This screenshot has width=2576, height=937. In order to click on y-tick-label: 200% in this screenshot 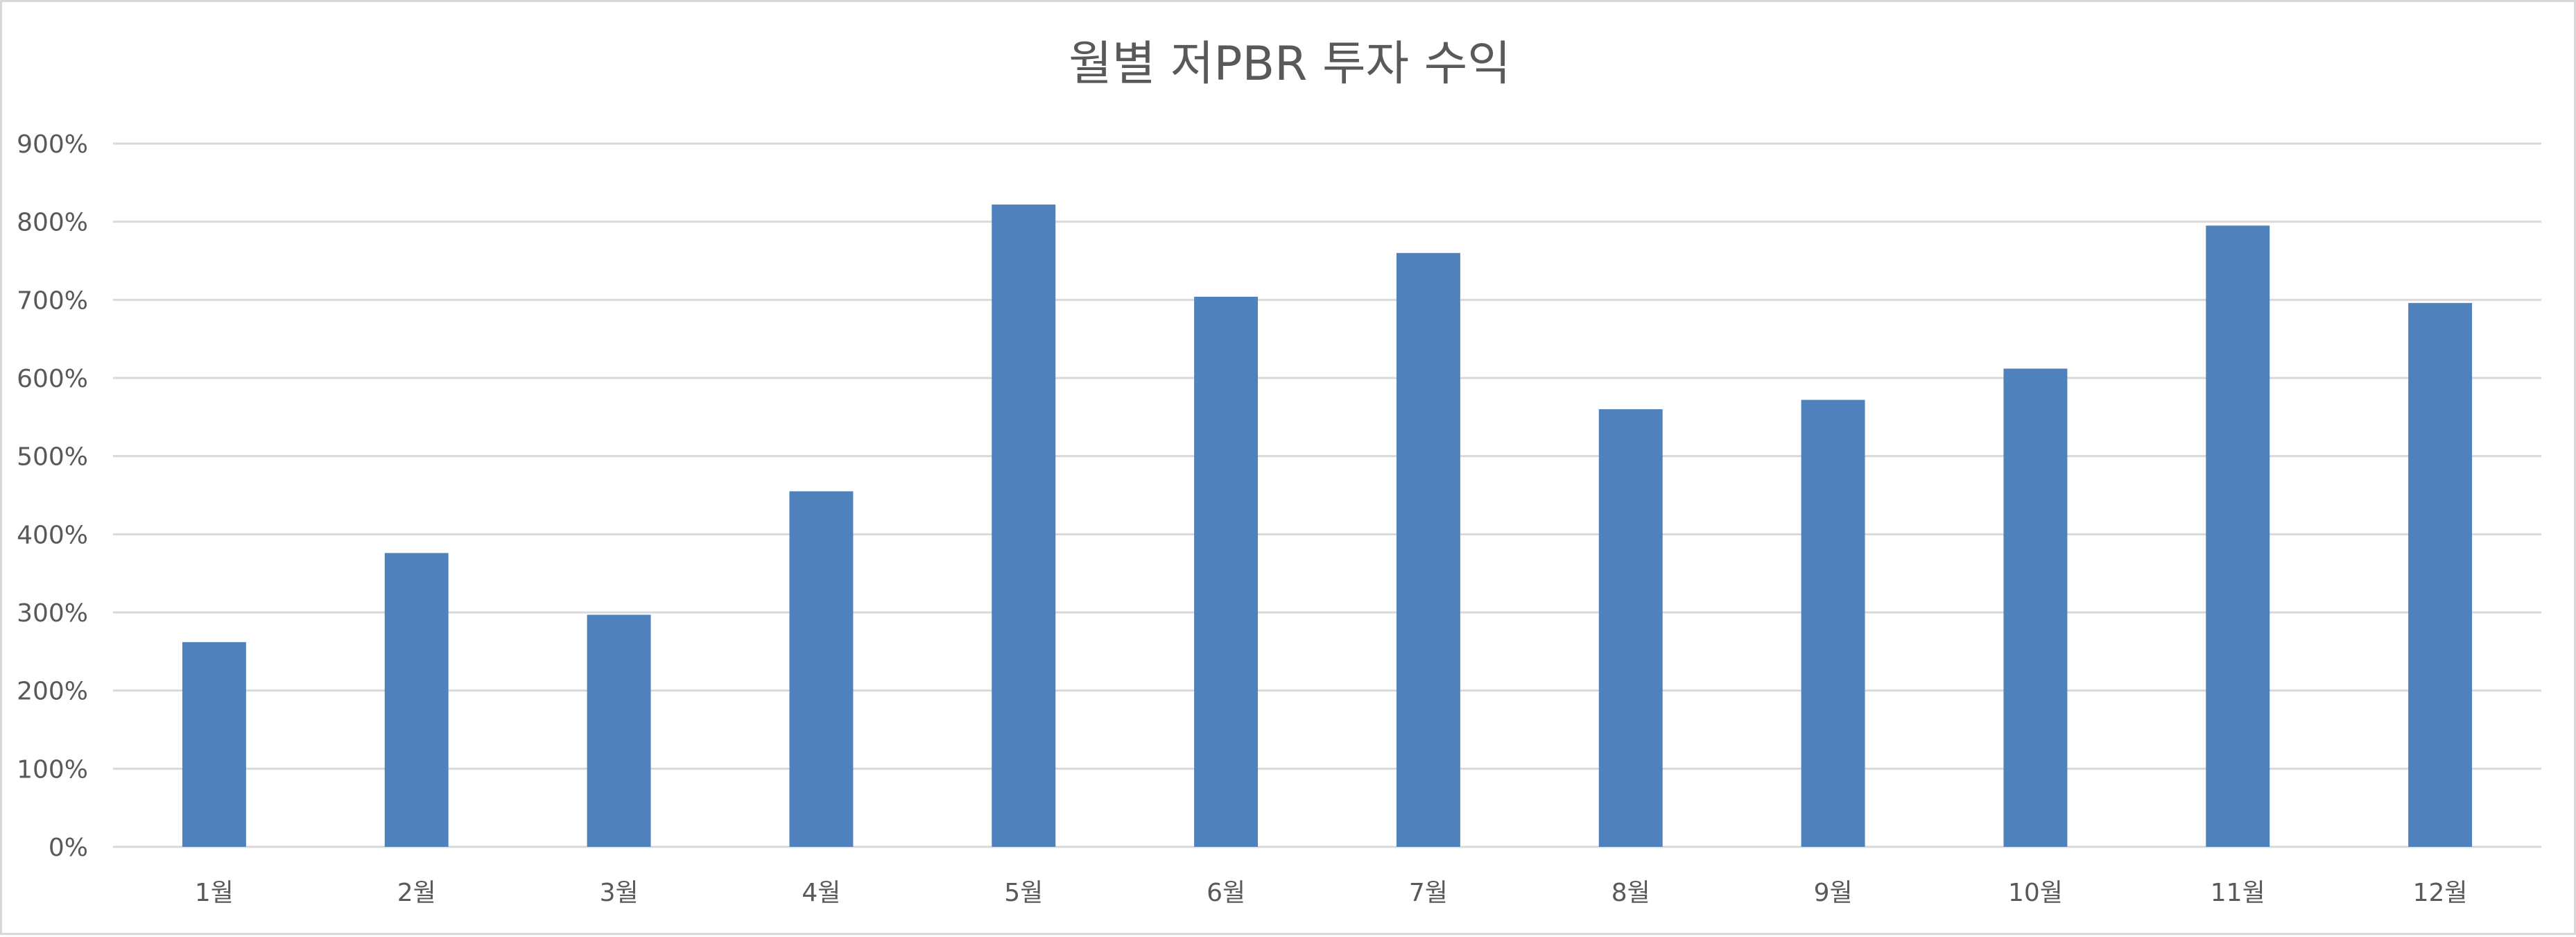, I will do `click(52, 692)`.